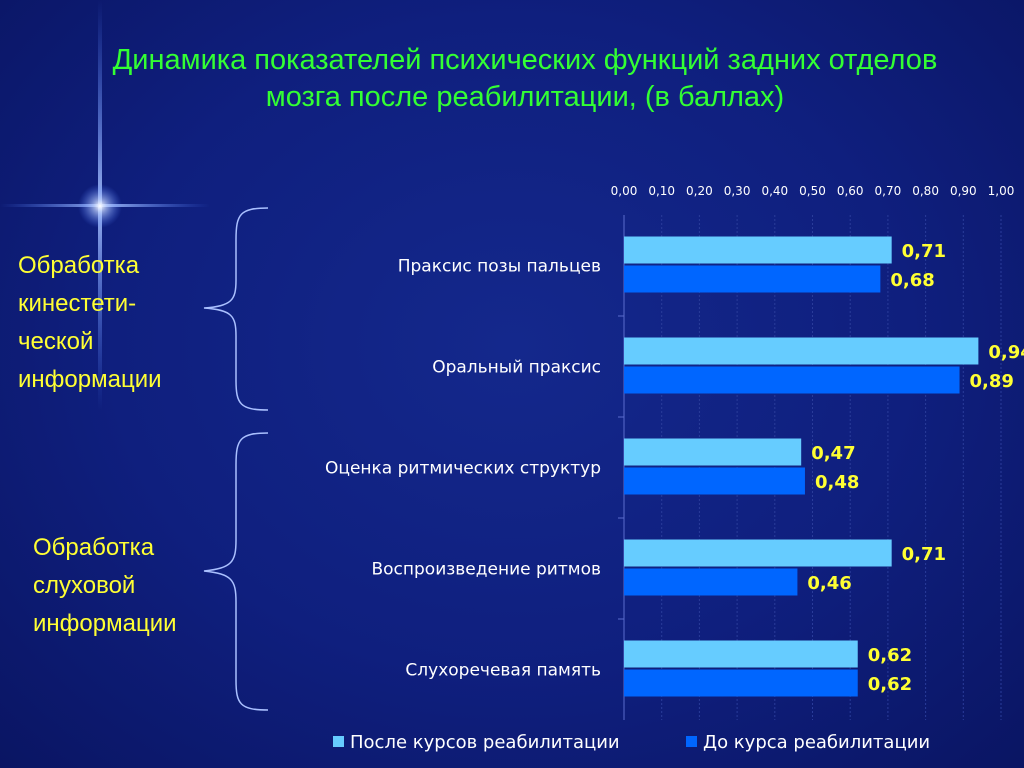 Image resolution: width=1024 pixels, height=768 pixels. I want to click on x-tick-label: 0,40, so click(774, 191).